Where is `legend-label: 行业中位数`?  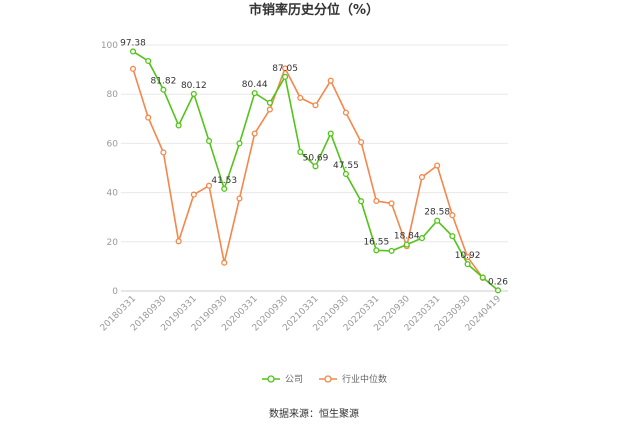 legend-label: 行业中位数 is located at coordinates (364, 379).